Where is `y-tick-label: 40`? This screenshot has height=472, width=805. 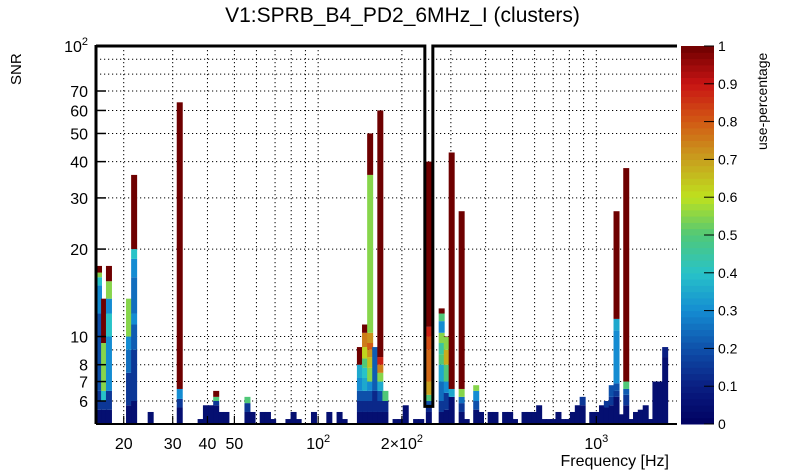
y-tick-label: 40 is located at coordinates (79, 163).